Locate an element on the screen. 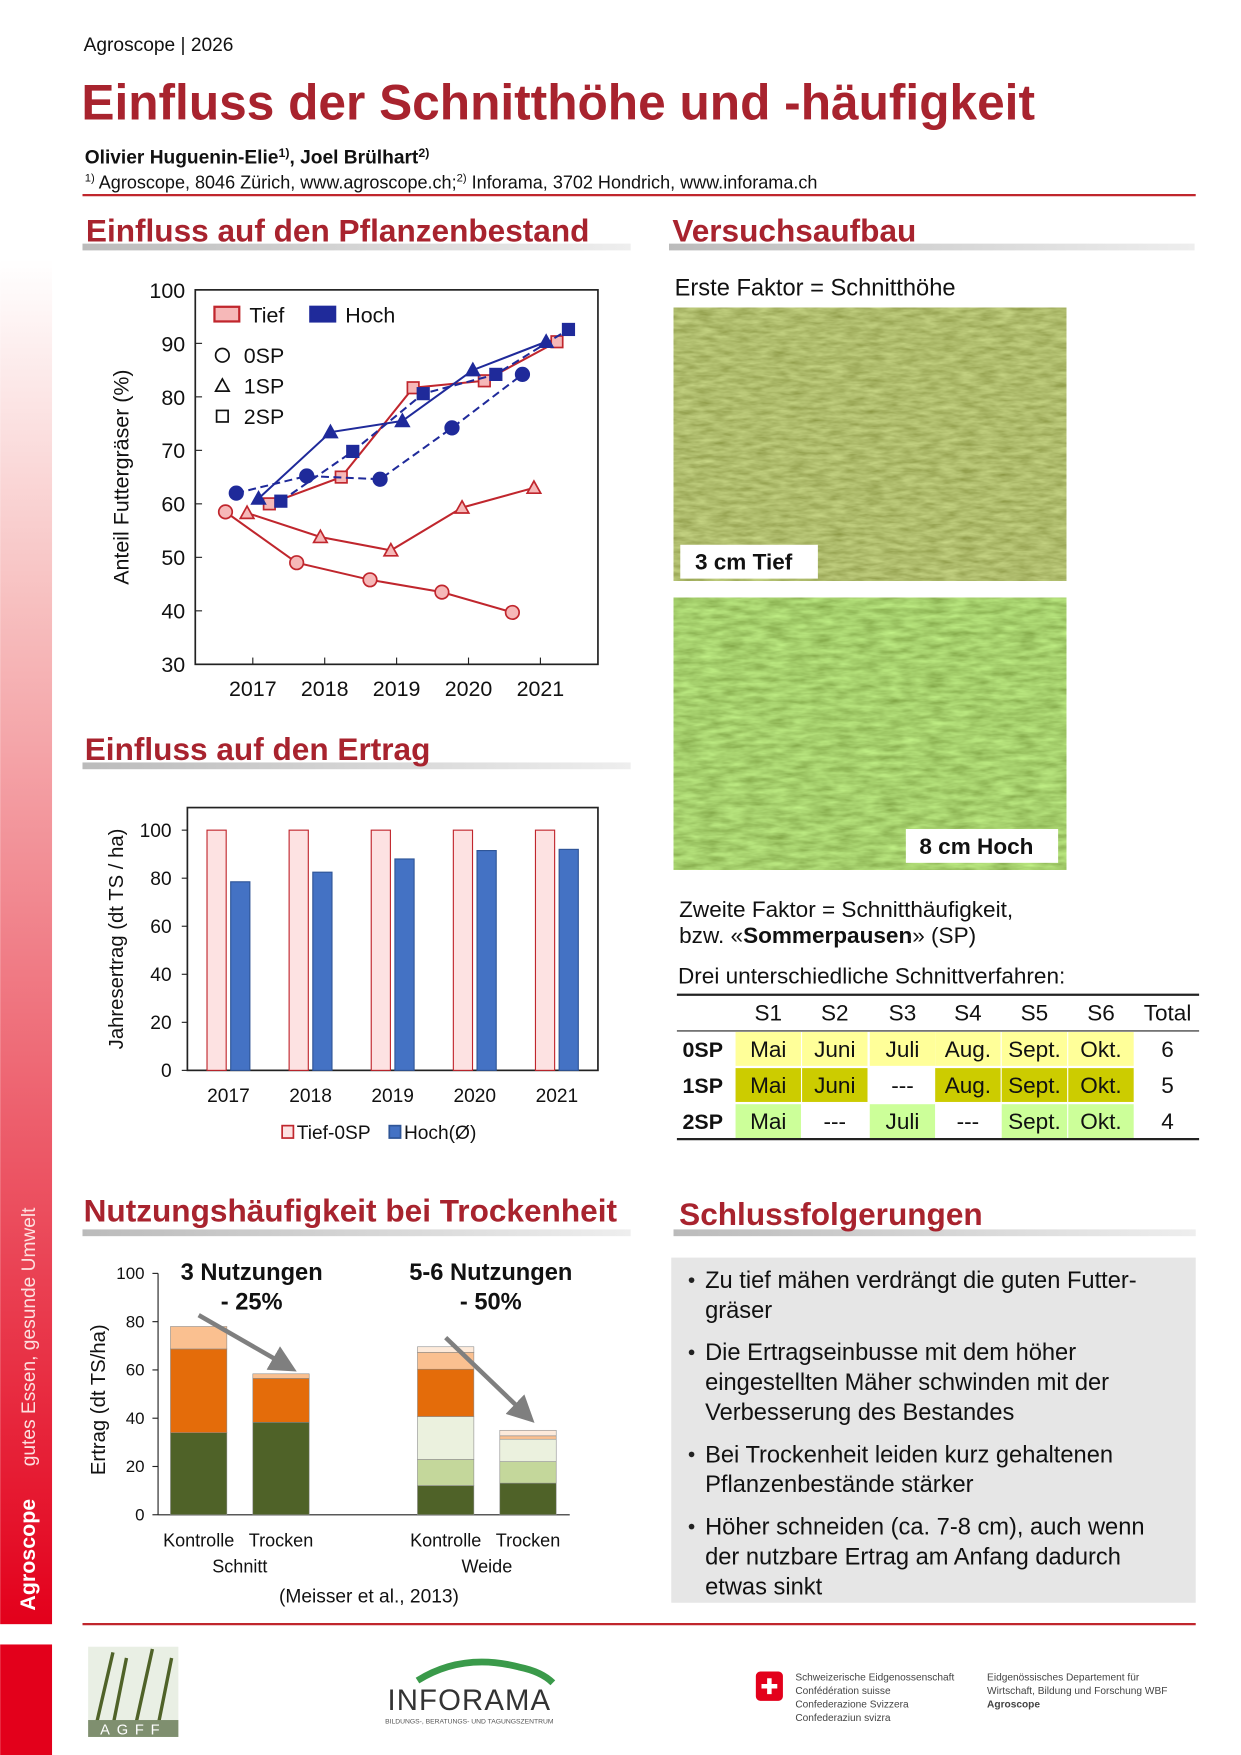  affil-sup: 1) is located at coordinates (90, 179).